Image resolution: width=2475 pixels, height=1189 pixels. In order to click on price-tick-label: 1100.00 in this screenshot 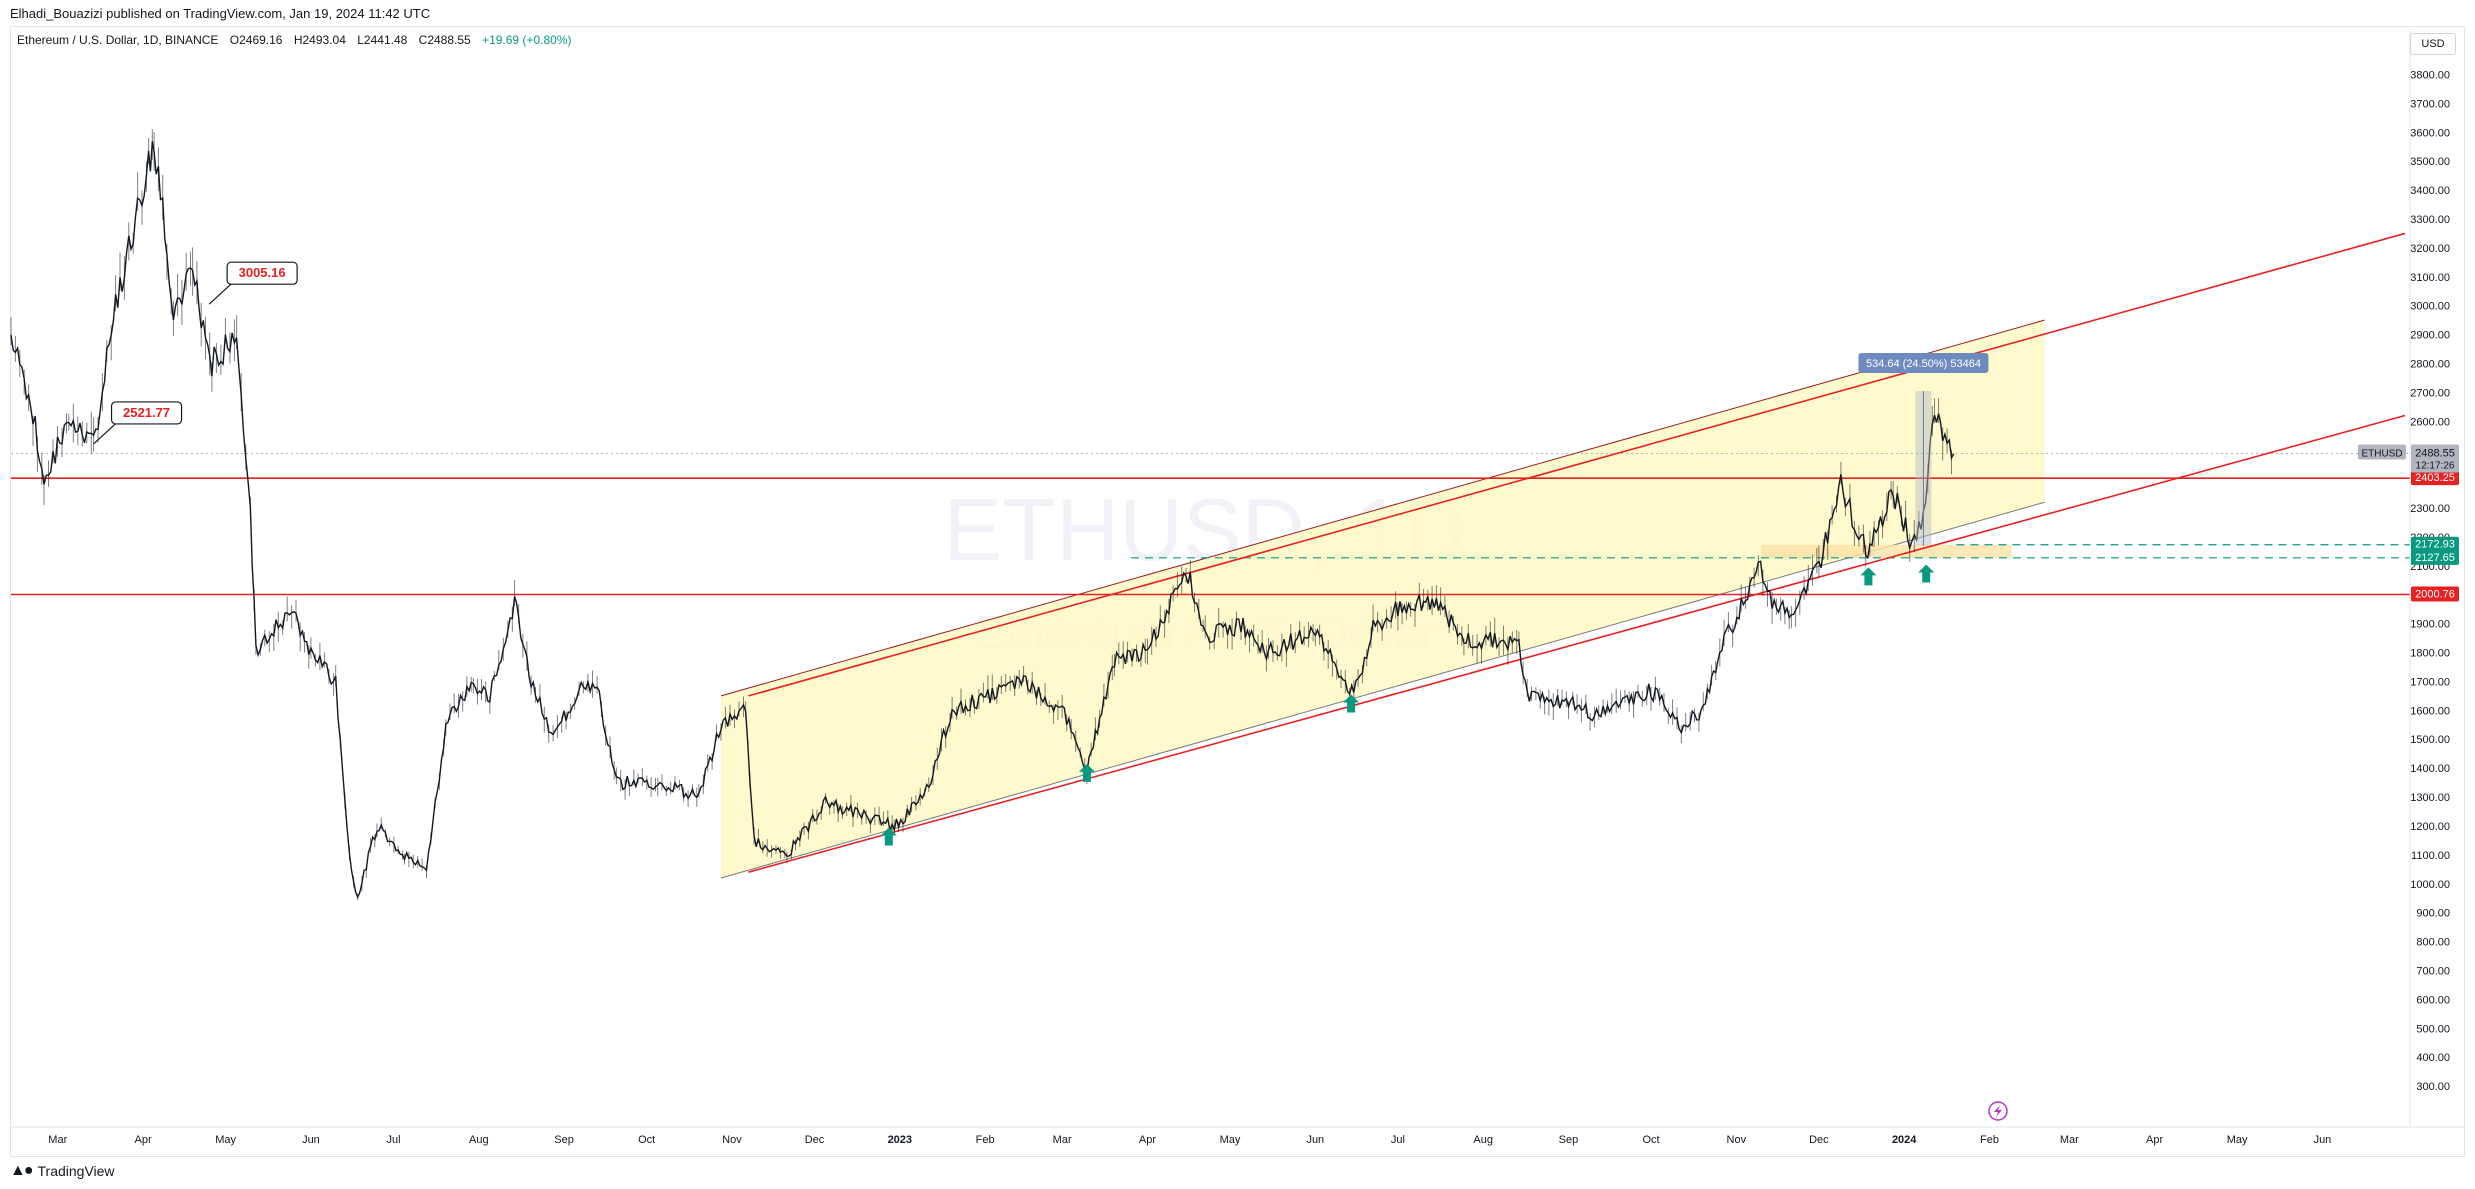, I will do `click(2430, 856)`.